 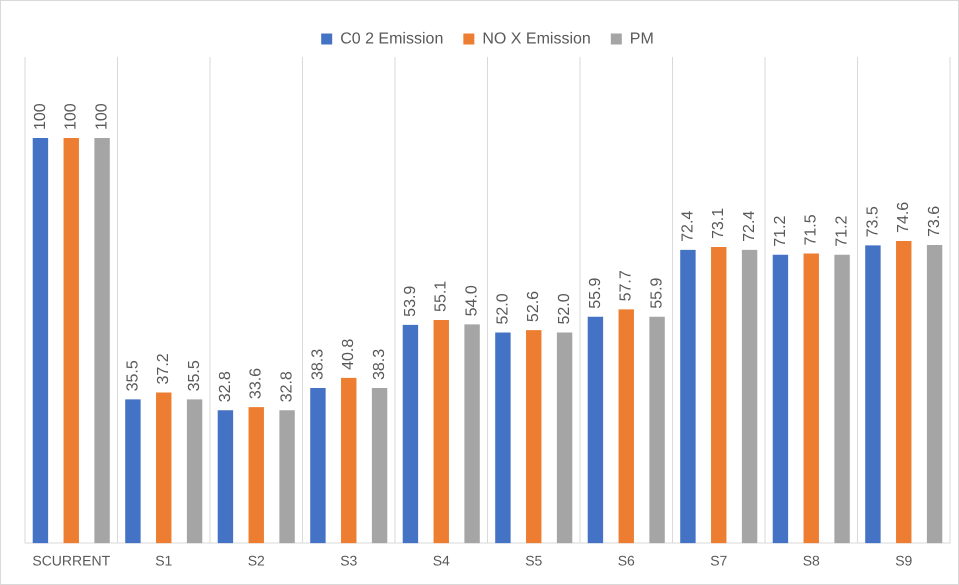 What do you see at coordinates (904, 560) in the screenshot?
I see `x-tick-label: S9` at bounding box center [904, 560].